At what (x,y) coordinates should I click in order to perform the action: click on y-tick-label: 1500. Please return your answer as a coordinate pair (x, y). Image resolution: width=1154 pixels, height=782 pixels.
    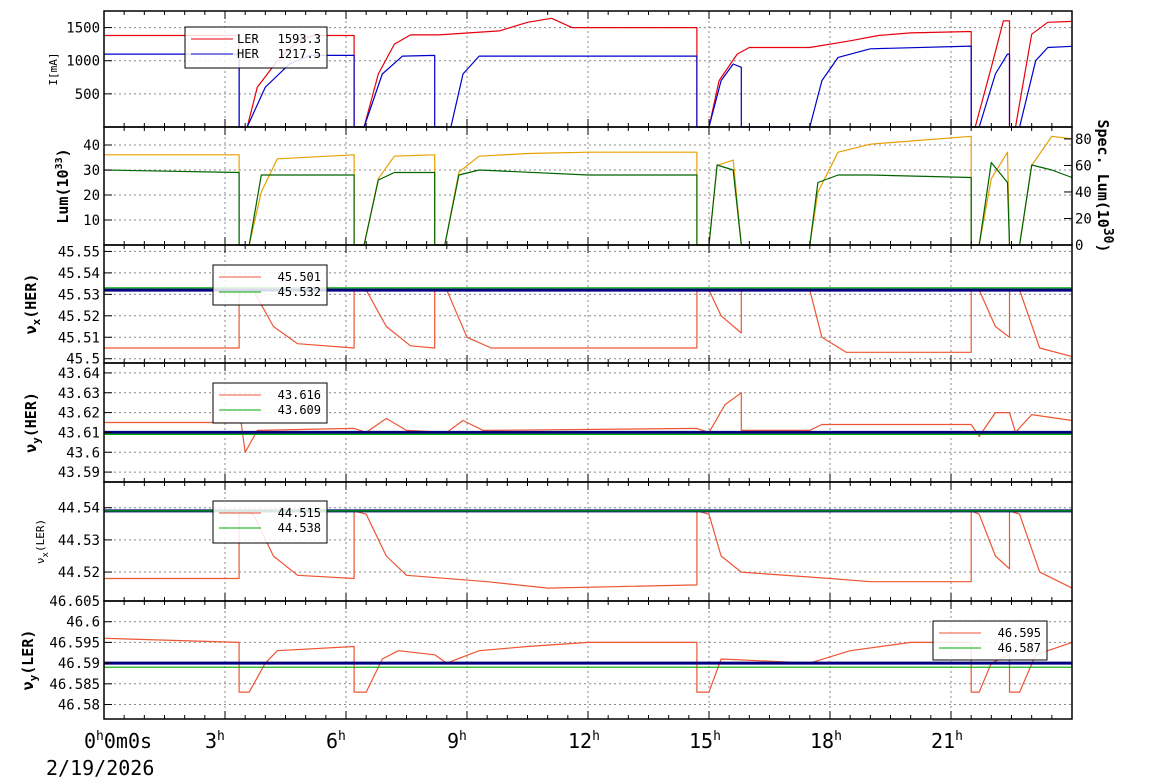
    Looking at the image, I should click on (83, 29).